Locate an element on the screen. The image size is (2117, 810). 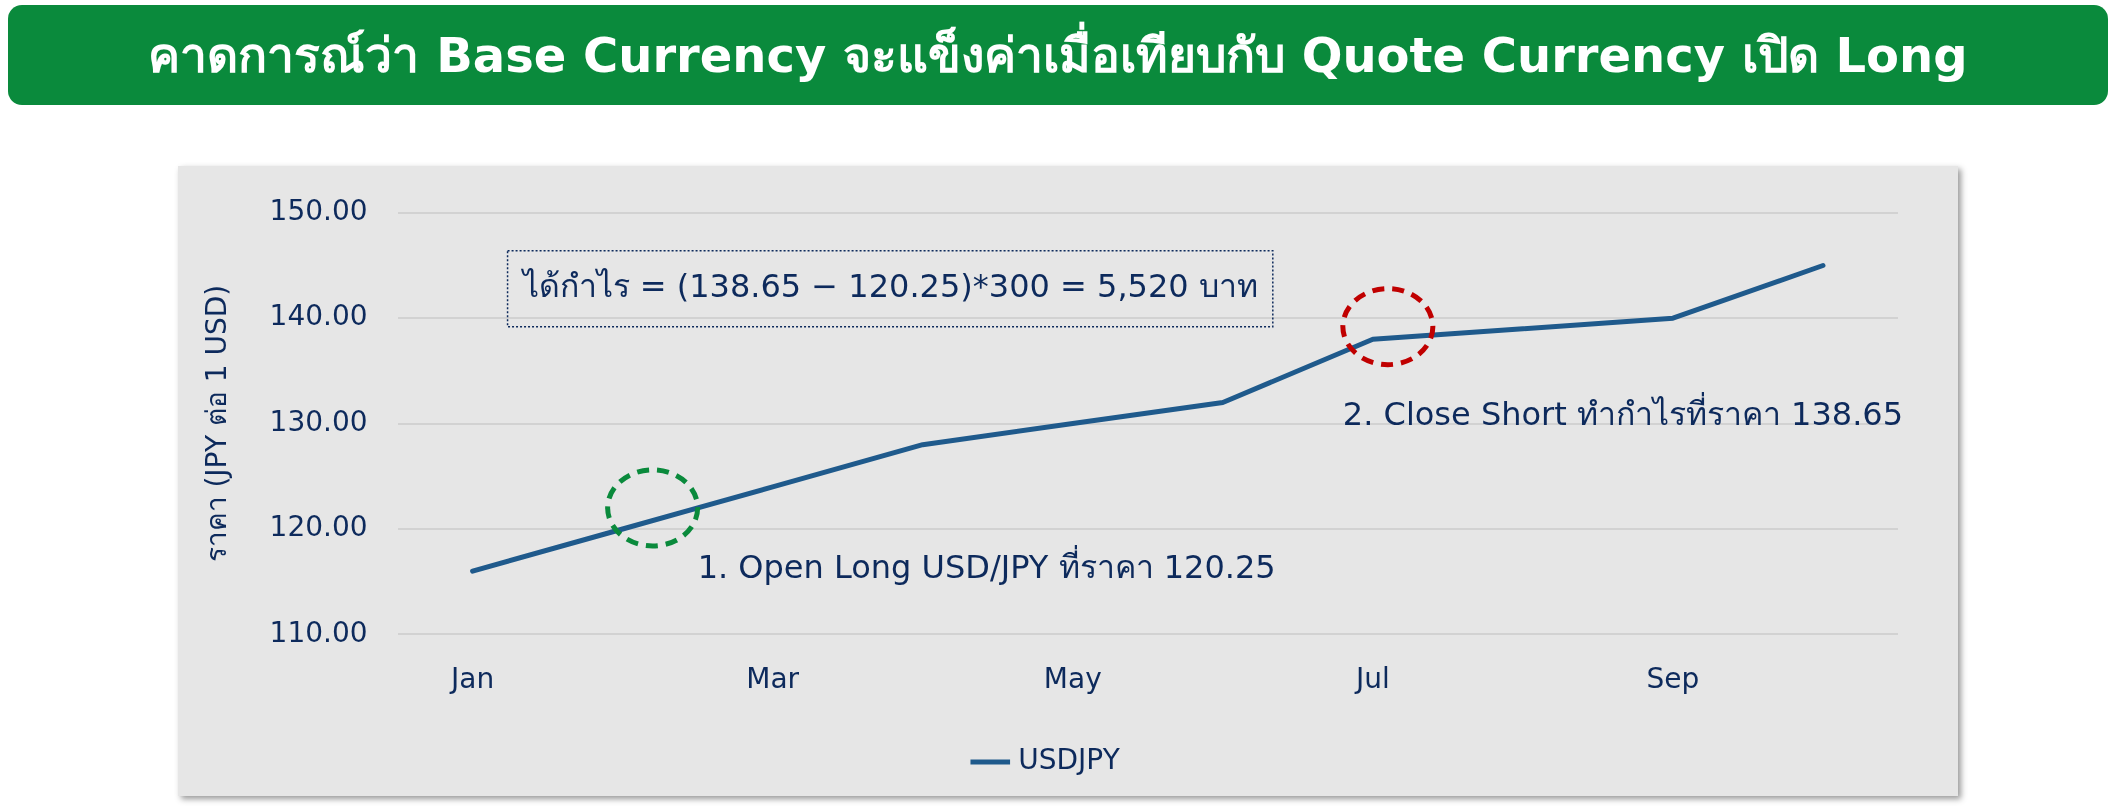
legend-label: USDJPY is located at coordinates (1069, 760).